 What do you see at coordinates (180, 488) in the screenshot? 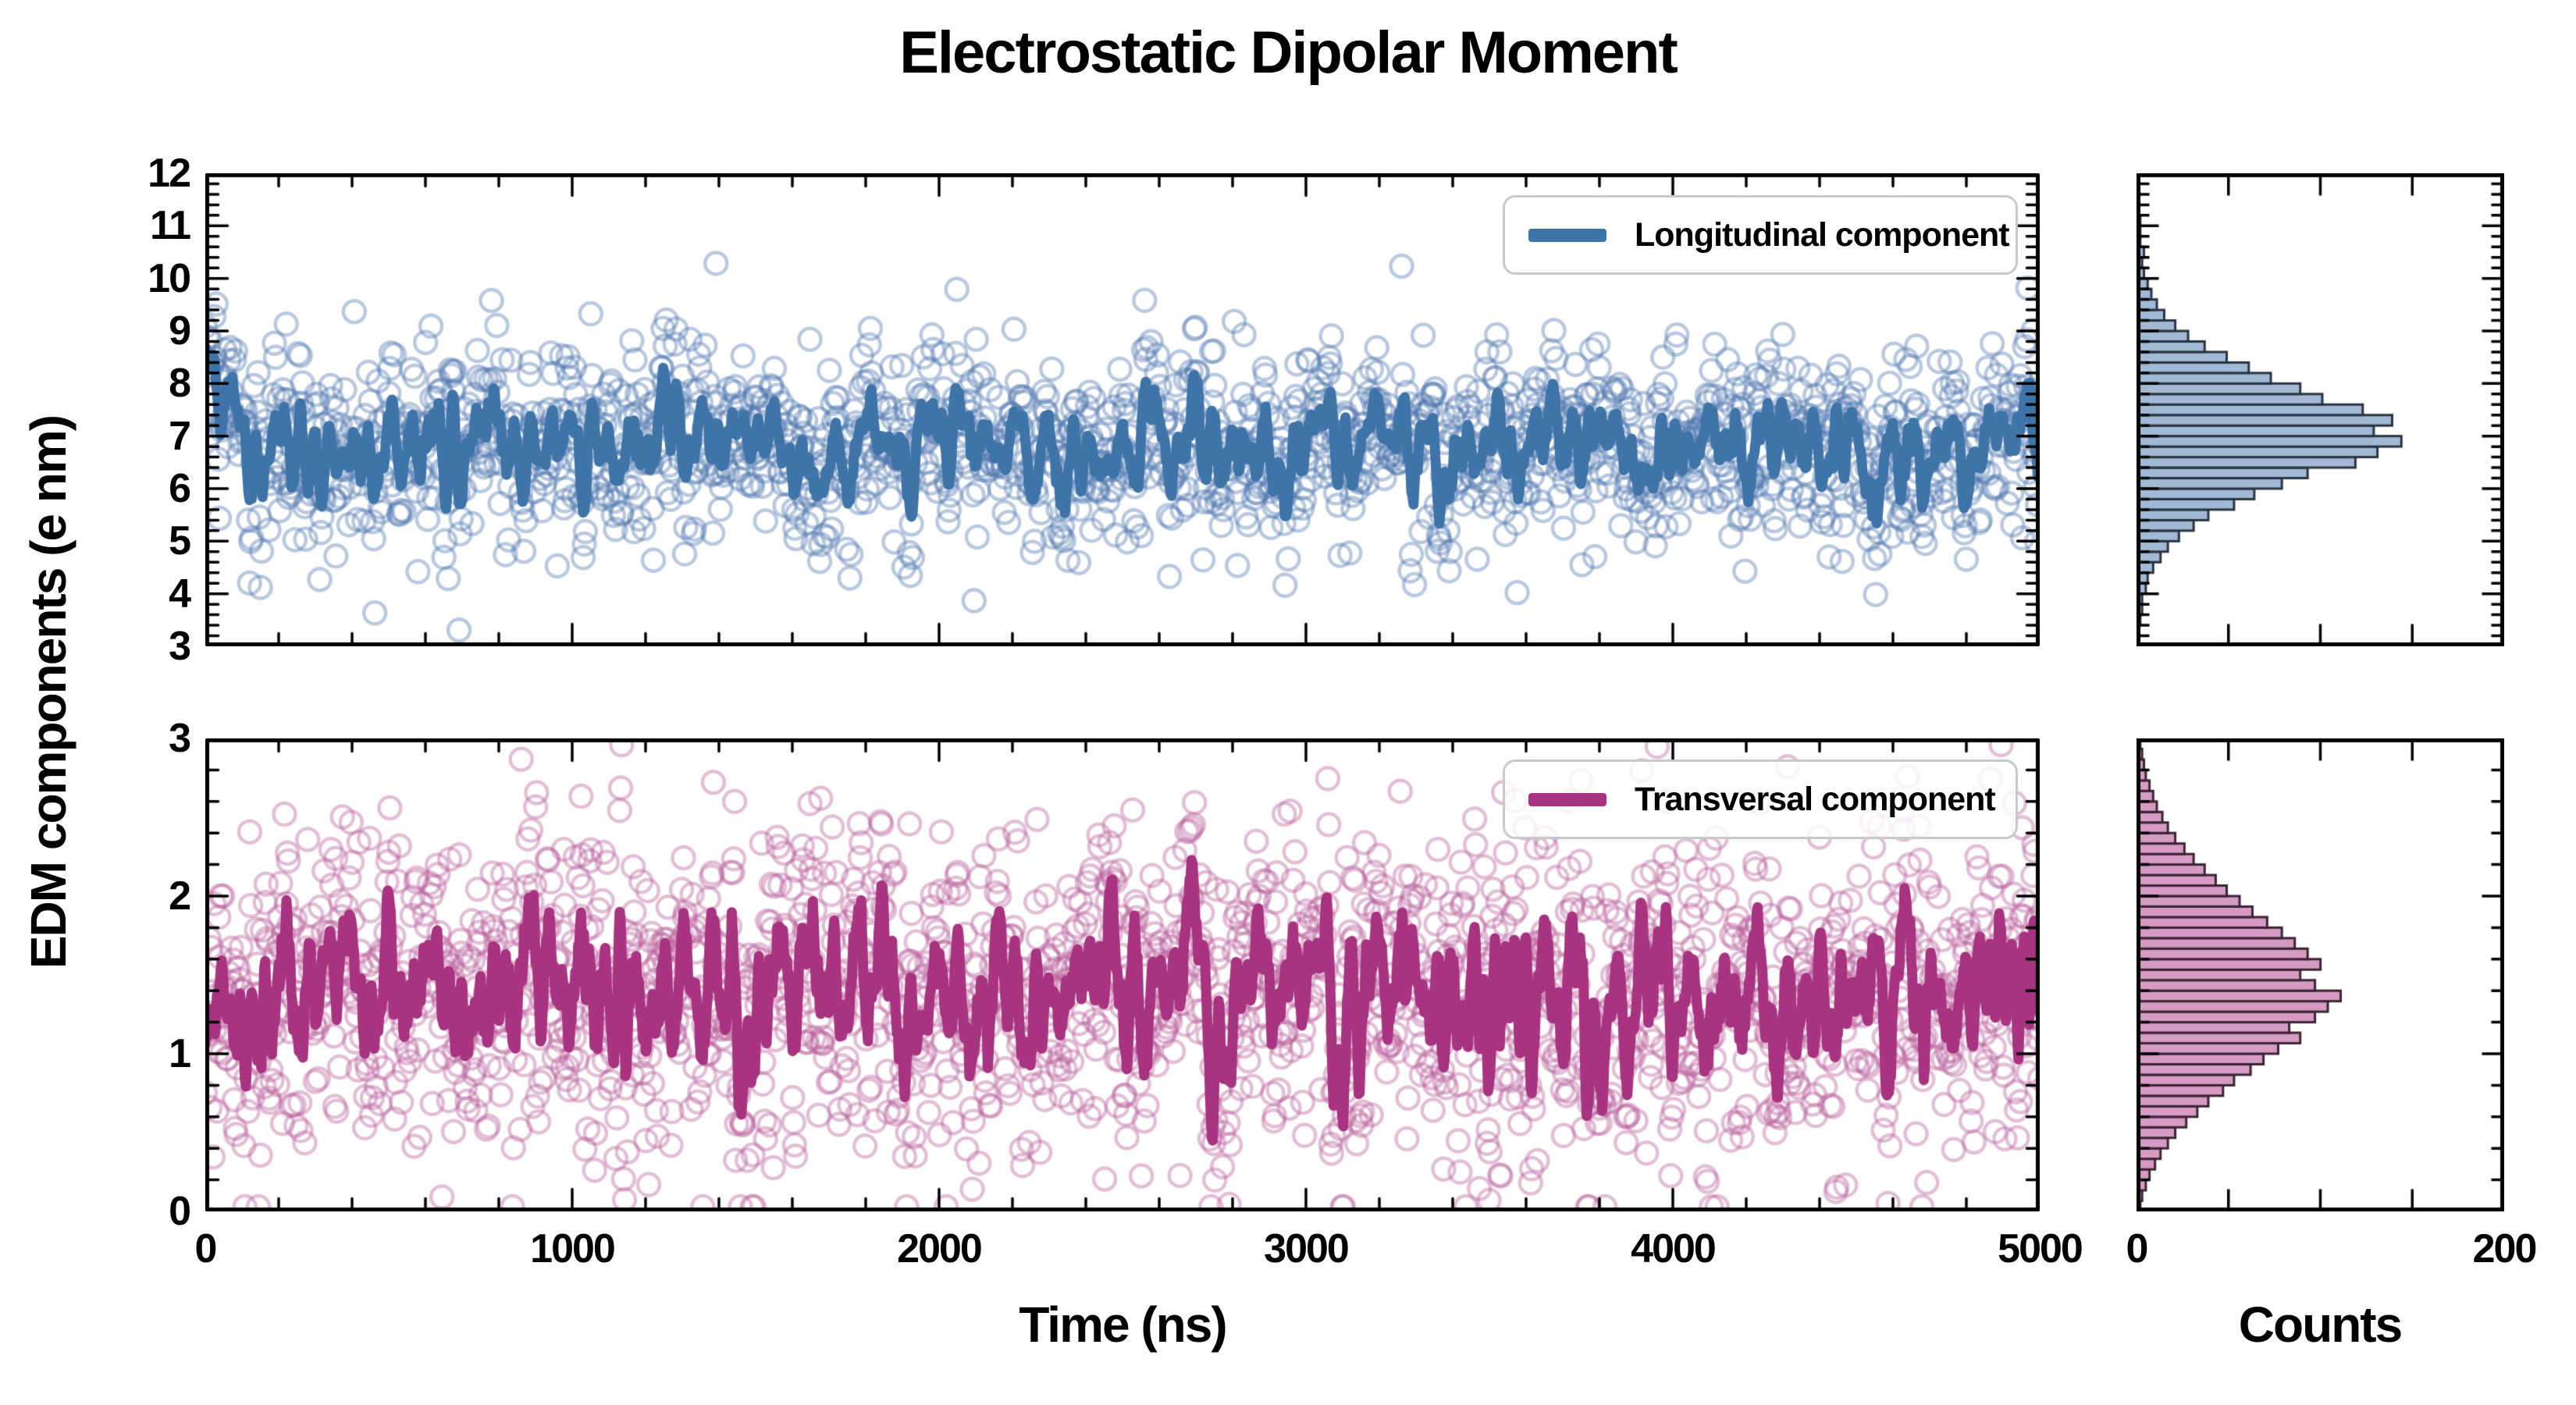
I see `y-tick-label-main-top-6: 6` at bounding box center [180, 488].